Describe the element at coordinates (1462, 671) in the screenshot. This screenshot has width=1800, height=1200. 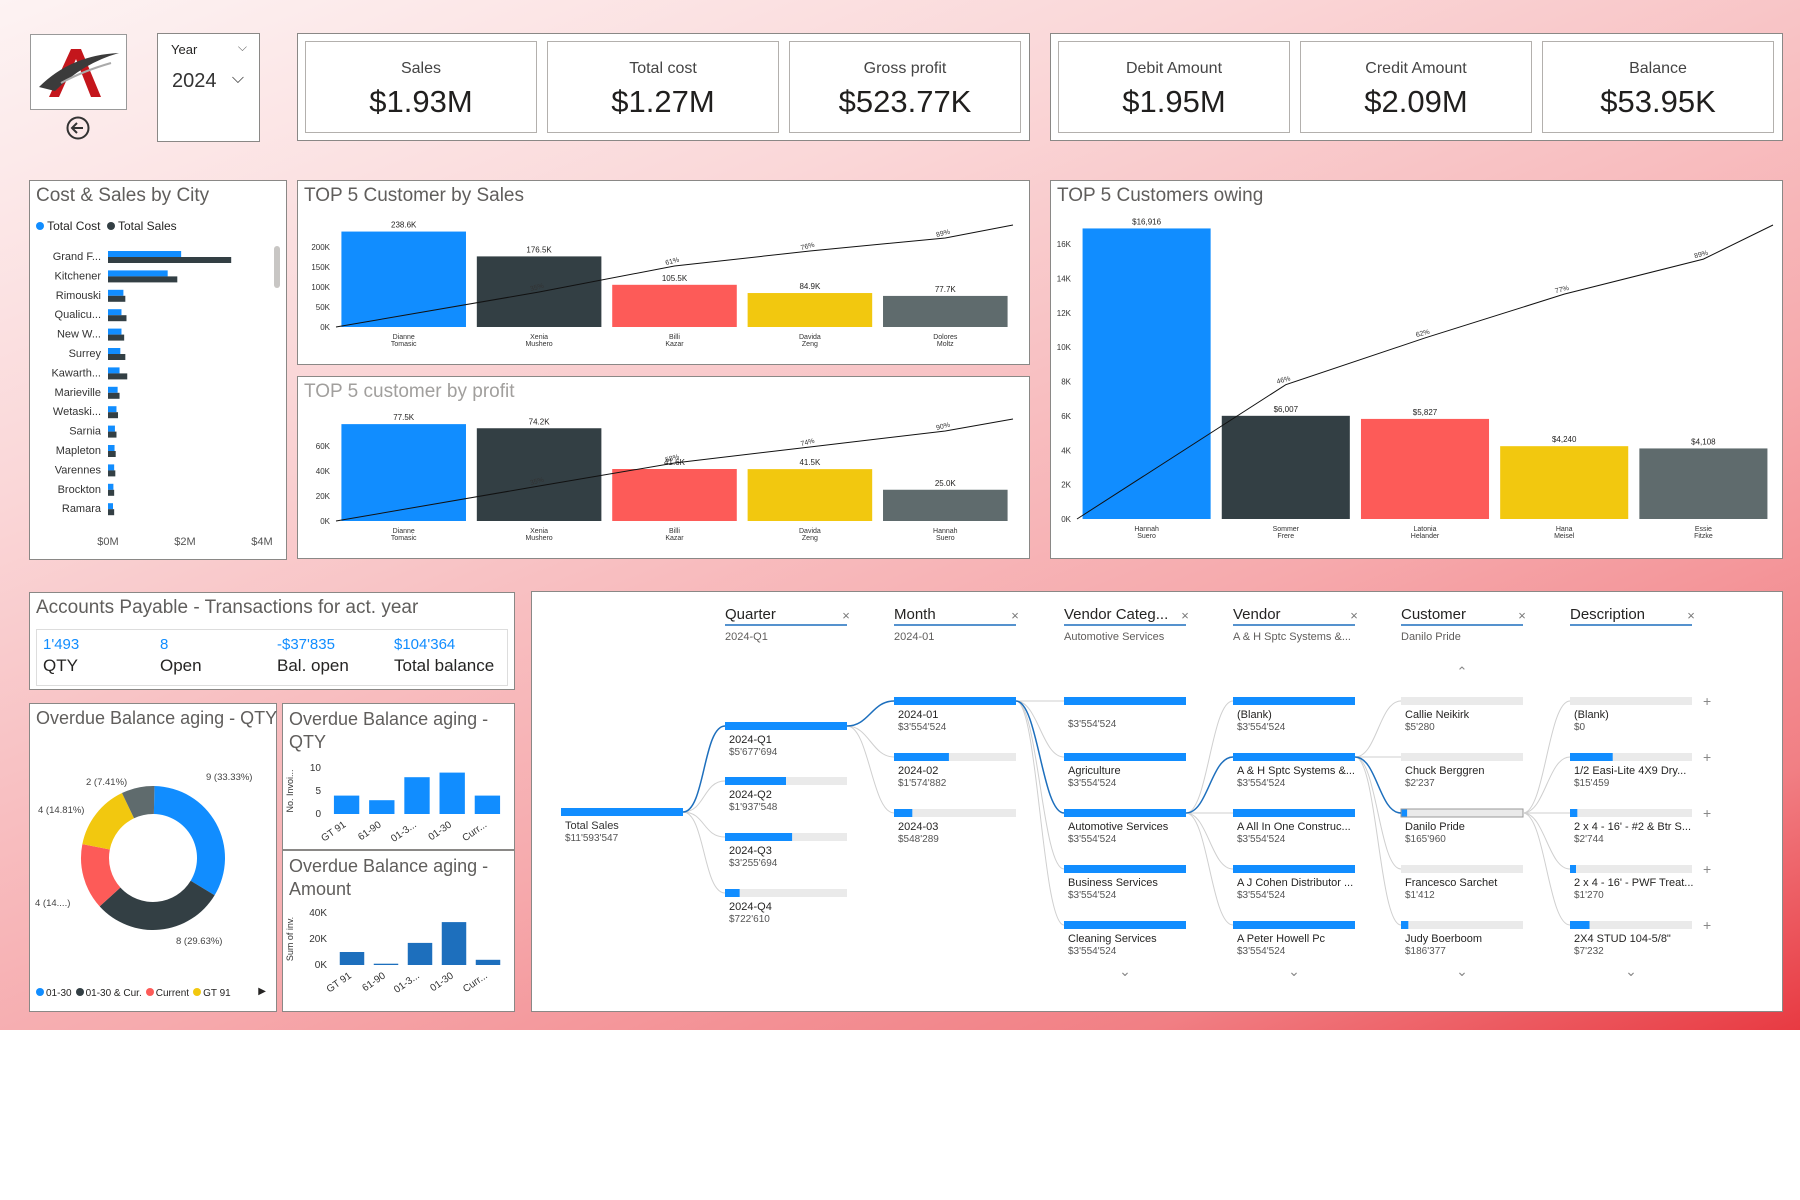
I see `chevron-up-icon: ⌃` at that location.